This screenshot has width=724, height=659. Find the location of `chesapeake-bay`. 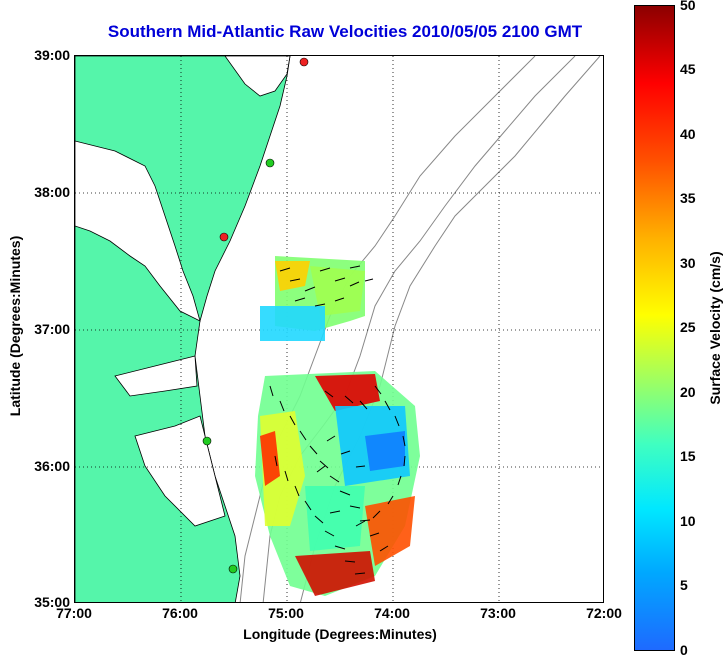

chesapeake-bay is located at coordinates (138, 231).